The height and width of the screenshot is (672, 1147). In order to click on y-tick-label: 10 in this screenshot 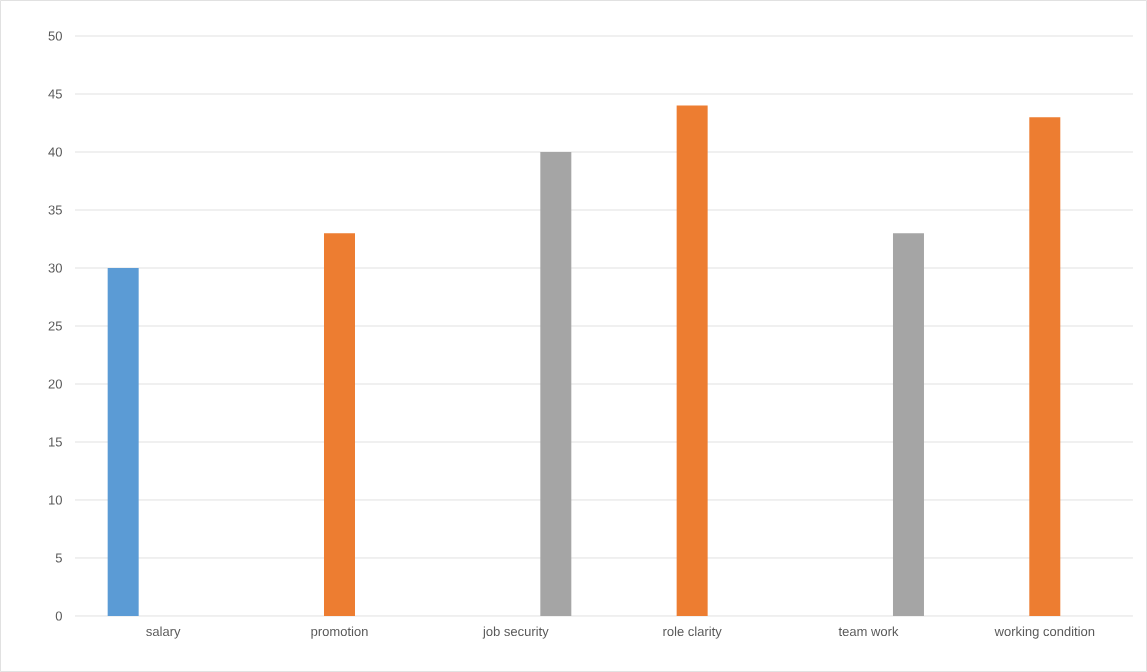, I will do `click(55, 500)`.